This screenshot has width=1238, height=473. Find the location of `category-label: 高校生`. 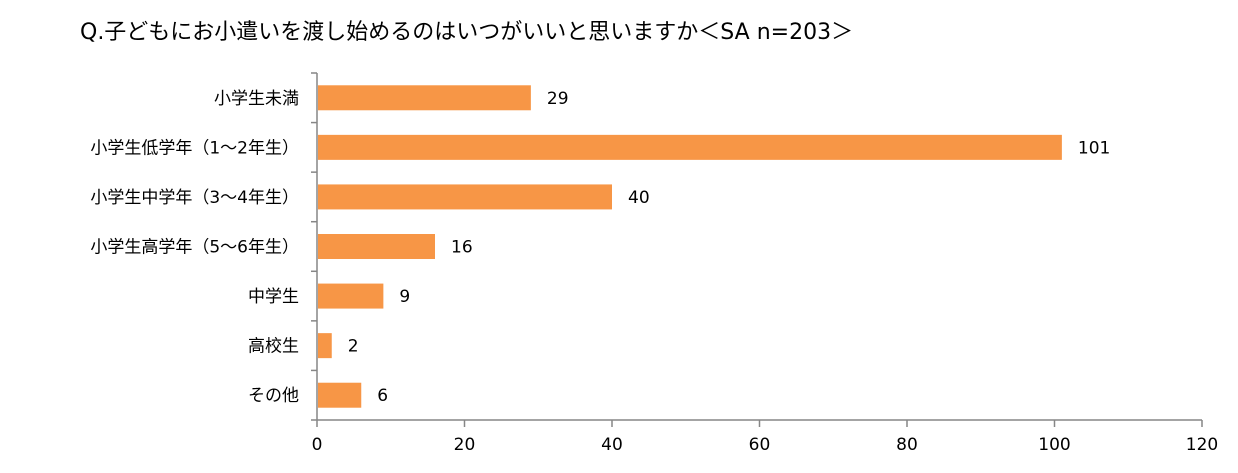

category-label: 高校生 is located at coordinates (273, 347).